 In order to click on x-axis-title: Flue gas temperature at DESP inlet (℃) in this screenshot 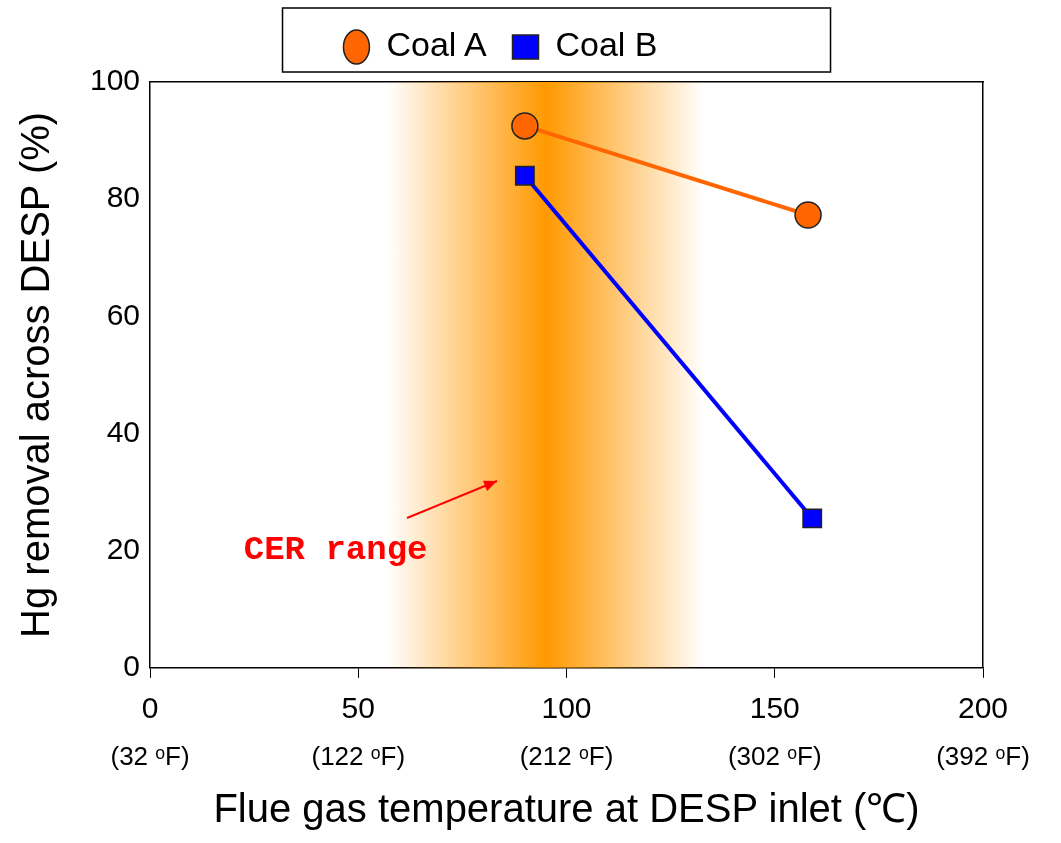, I will do `click(566, 808)`.